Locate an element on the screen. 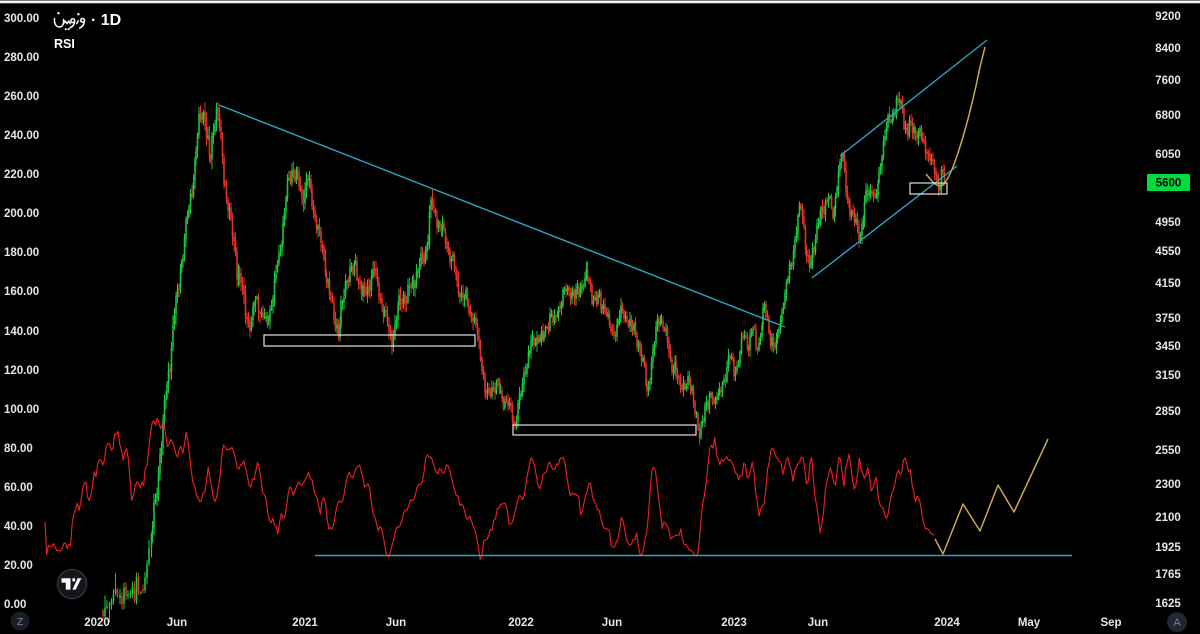 This screenshot has width=1200, height=634. svg-text: 6800 is located at coordinates (1168, 116).